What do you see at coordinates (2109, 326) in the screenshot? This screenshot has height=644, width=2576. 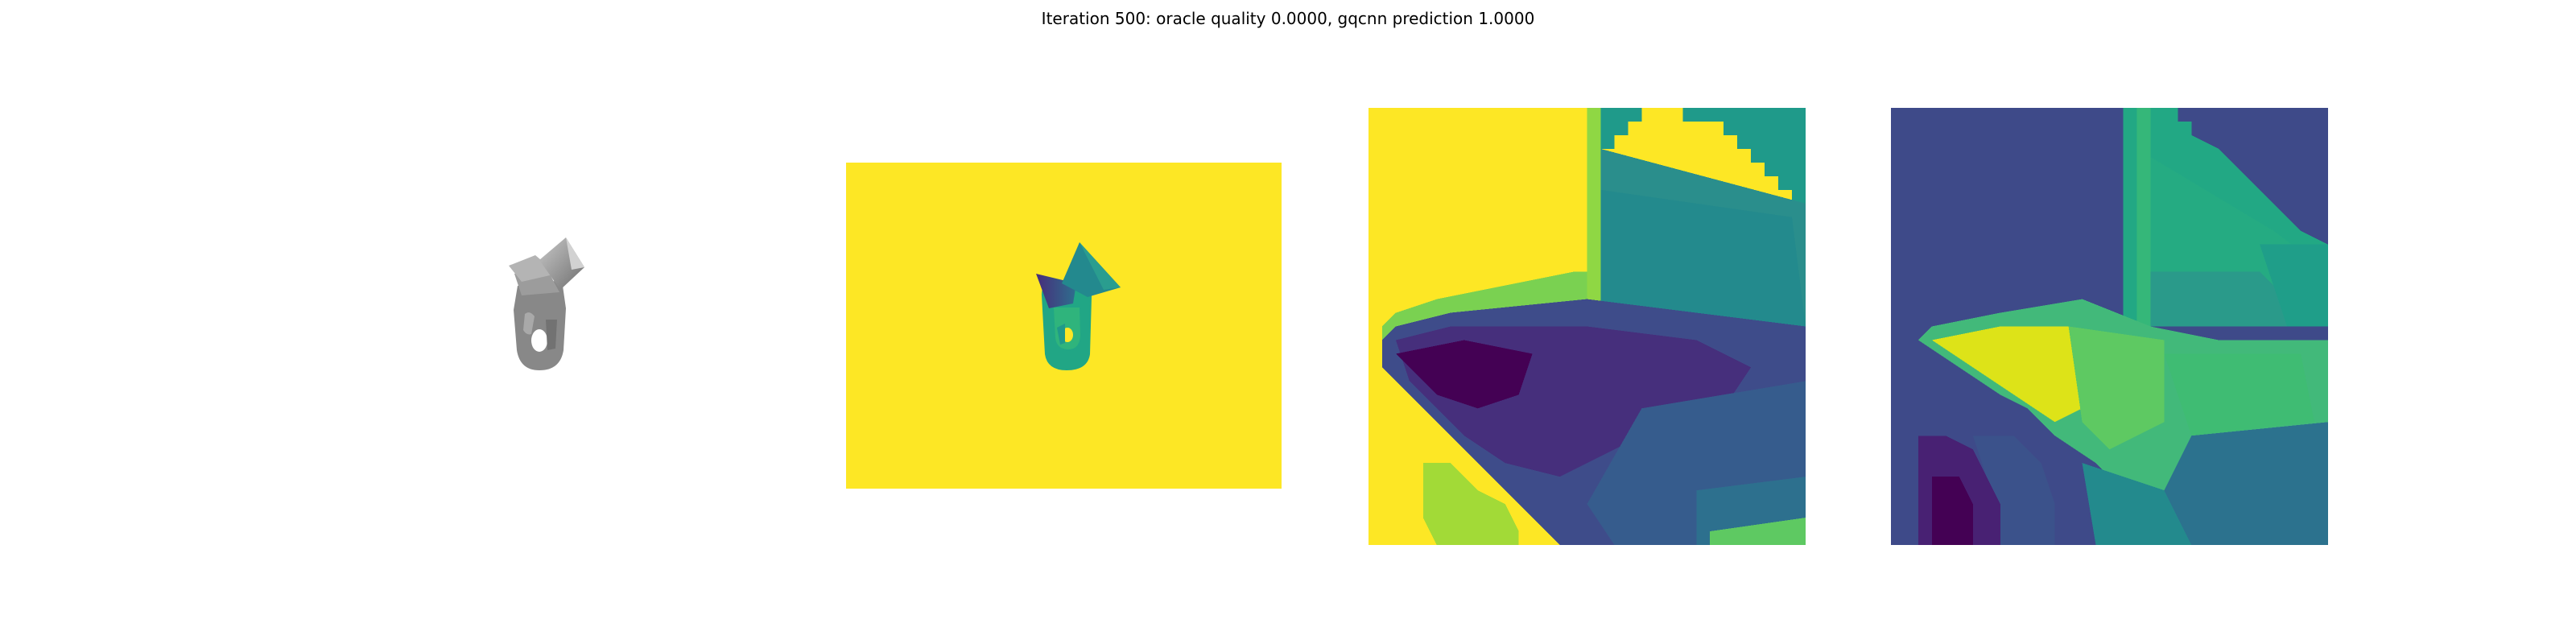 I see `gradient-crop-image` at bounding box center [2109, 326].